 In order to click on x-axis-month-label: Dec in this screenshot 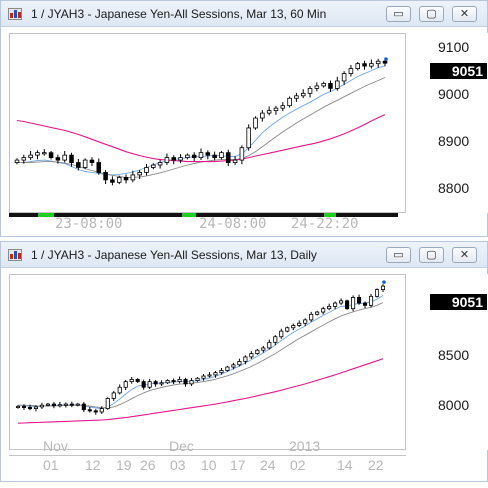, I will do `click(181, 446)`.